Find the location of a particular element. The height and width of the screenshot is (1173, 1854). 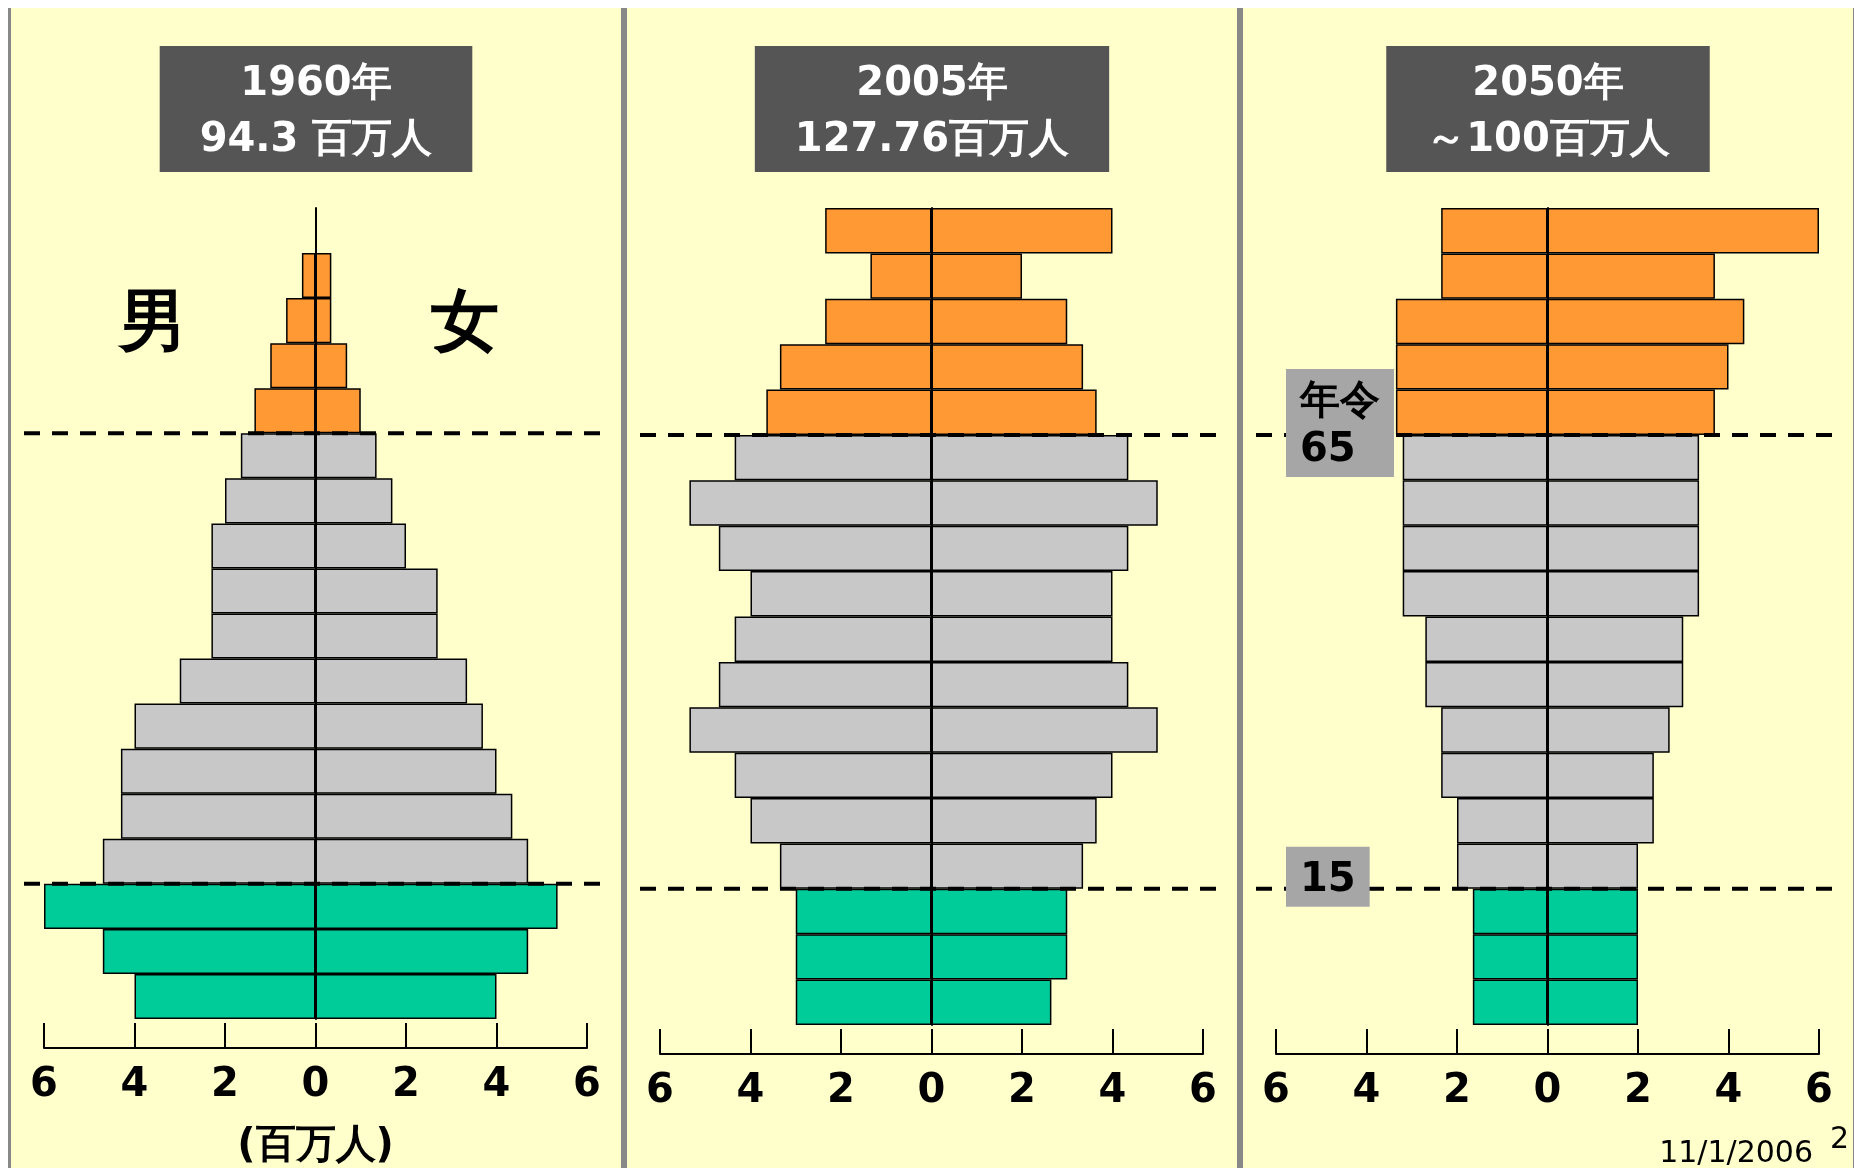

chart-title: 1960年 is located at coordinates (316, 81).